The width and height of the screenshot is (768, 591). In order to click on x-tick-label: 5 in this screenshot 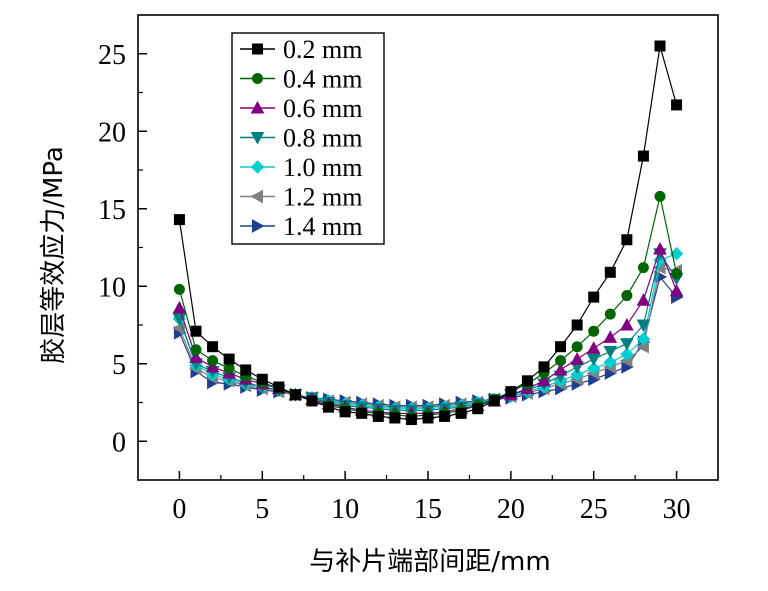, I will do `click(262, 509)`.